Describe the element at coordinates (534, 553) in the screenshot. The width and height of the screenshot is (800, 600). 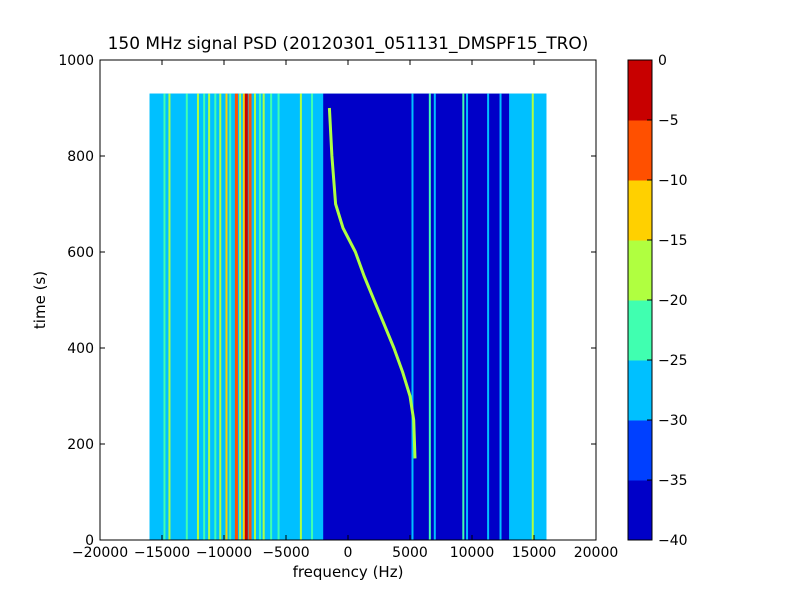
I see `x-tick-label: 15000` at that location.